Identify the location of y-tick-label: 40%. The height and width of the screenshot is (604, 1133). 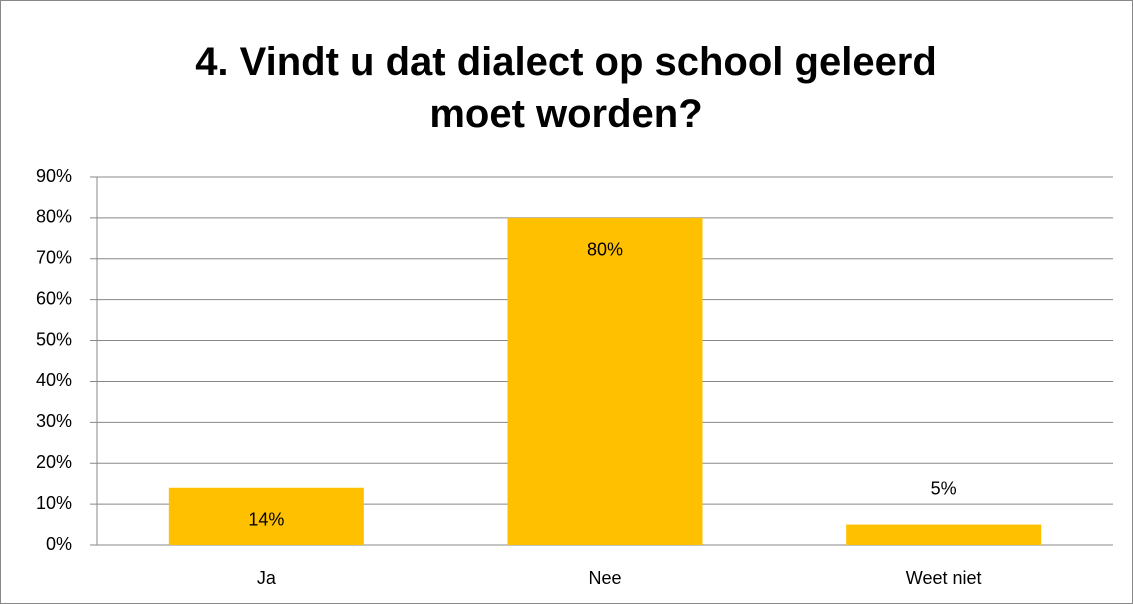
(54, 380).